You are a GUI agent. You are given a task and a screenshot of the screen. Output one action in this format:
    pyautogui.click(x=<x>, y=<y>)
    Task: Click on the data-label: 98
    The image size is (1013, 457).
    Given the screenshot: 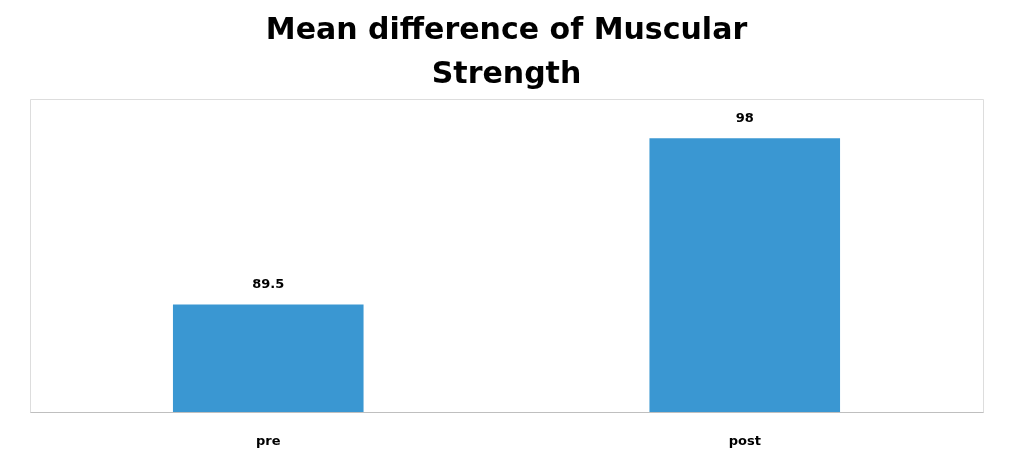 What is the action you would take?
    pyautogui.click(x=744, y=118)
    